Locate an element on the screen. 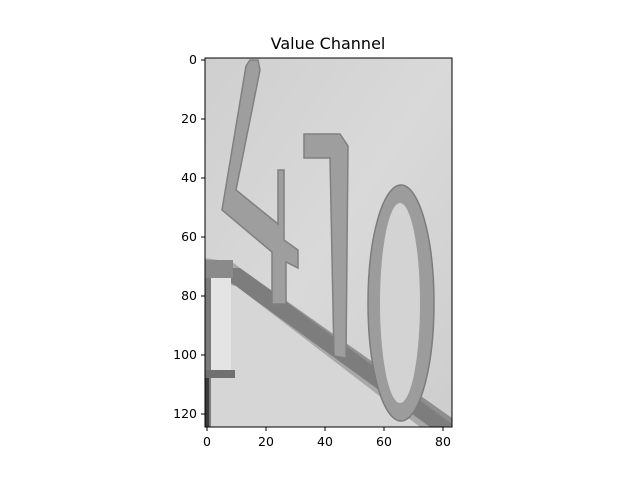 The height and width of the screenshot is (480, 640). numeral-one is located at coordinates (326, 246).